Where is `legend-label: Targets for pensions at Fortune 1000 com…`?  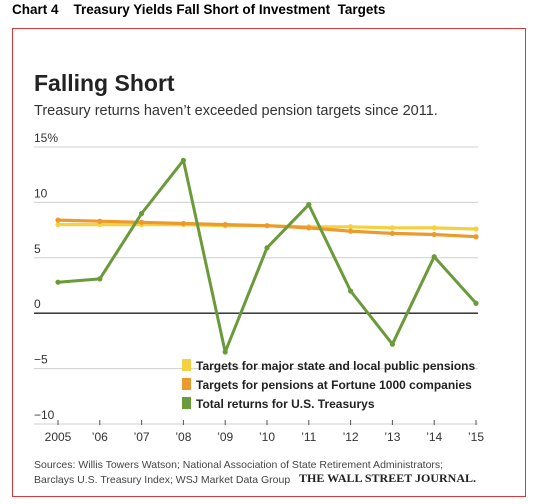
legend-label: Targets for pensions at Fortune 1000 com… is located at coordinates (334, 385).